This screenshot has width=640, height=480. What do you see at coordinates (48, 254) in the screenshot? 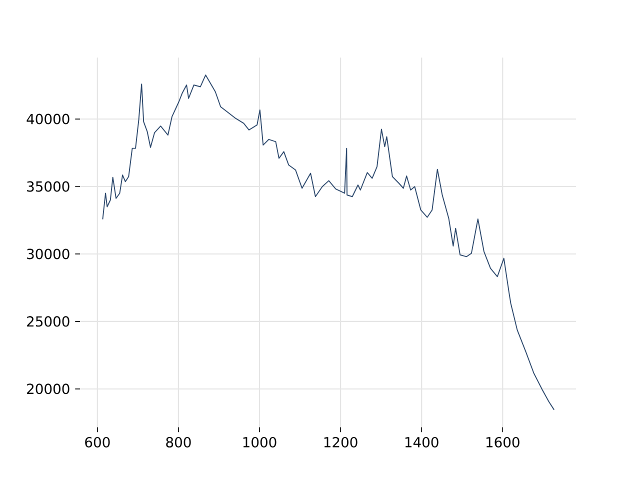
I see `y-tick-label: 30000` at bounding box center [48, 254].